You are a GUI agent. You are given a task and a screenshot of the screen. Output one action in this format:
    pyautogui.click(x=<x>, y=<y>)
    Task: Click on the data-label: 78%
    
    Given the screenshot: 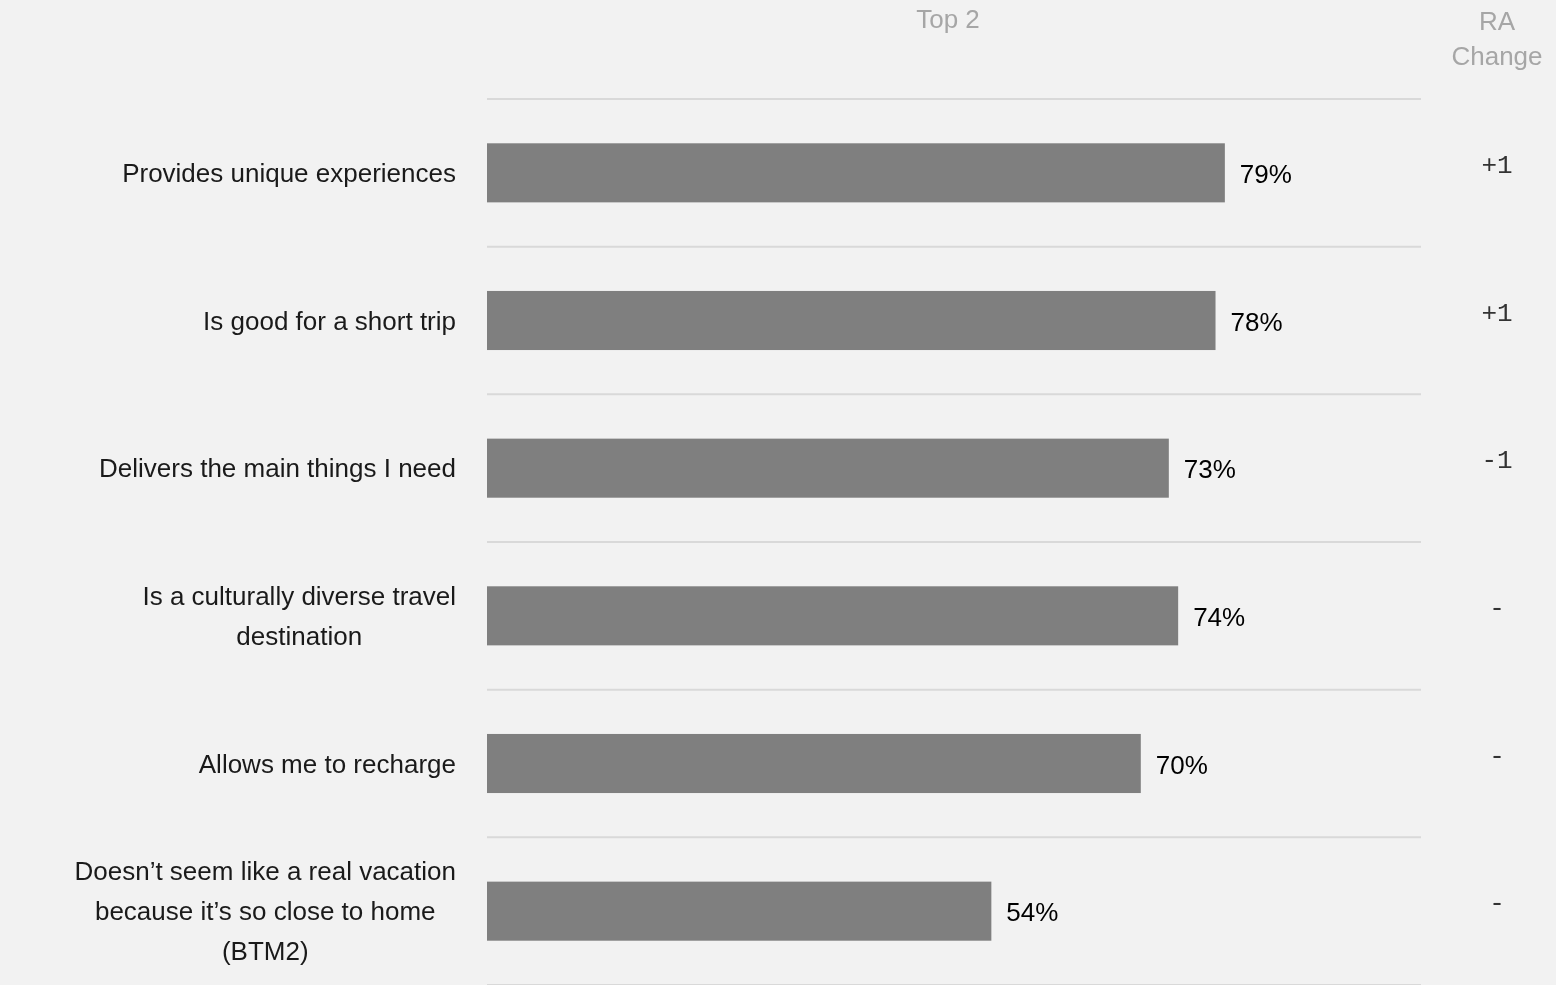 What is the action you would take?
    pyautogui.click(x=1256, y=321)
    